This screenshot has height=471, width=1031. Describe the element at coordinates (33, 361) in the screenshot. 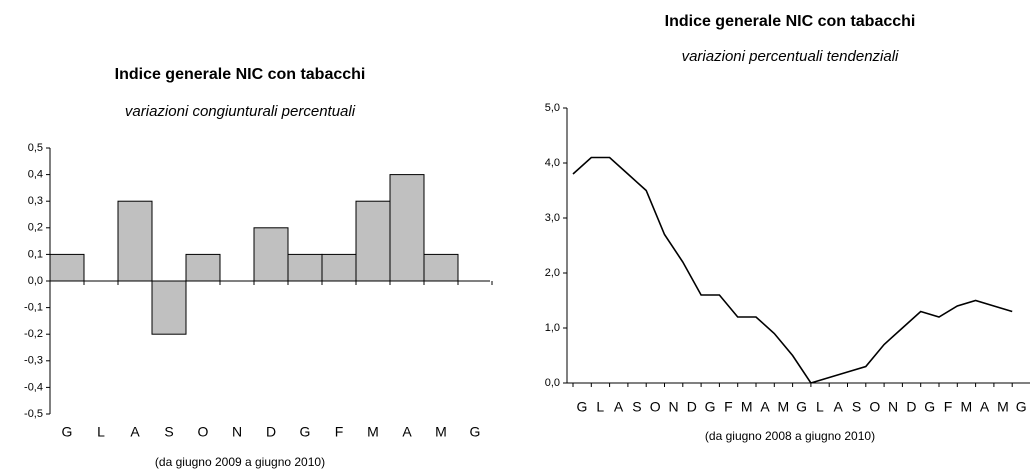

I see `y-tick-label: -0,3` at that location.